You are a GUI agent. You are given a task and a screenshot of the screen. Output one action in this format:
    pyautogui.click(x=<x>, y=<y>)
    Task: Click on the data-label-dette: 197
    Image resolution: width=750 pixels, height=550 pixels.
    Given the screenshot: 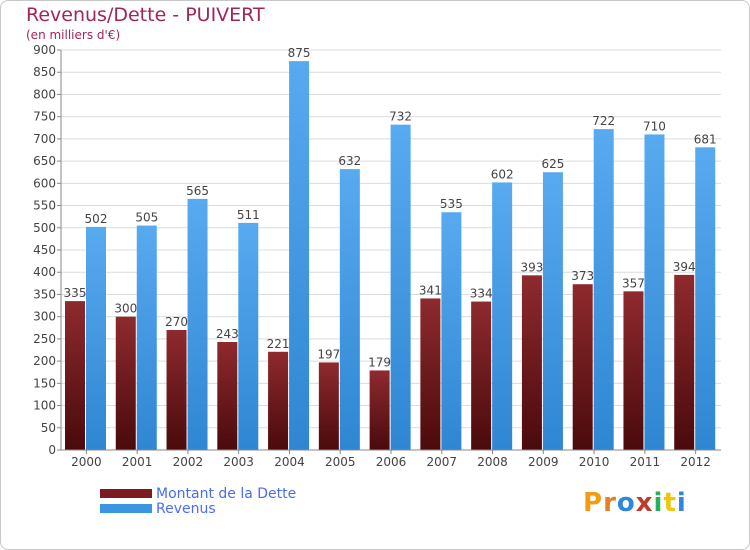 What is the action you would take?
    pyautogui.click(x=328, y=354)
    